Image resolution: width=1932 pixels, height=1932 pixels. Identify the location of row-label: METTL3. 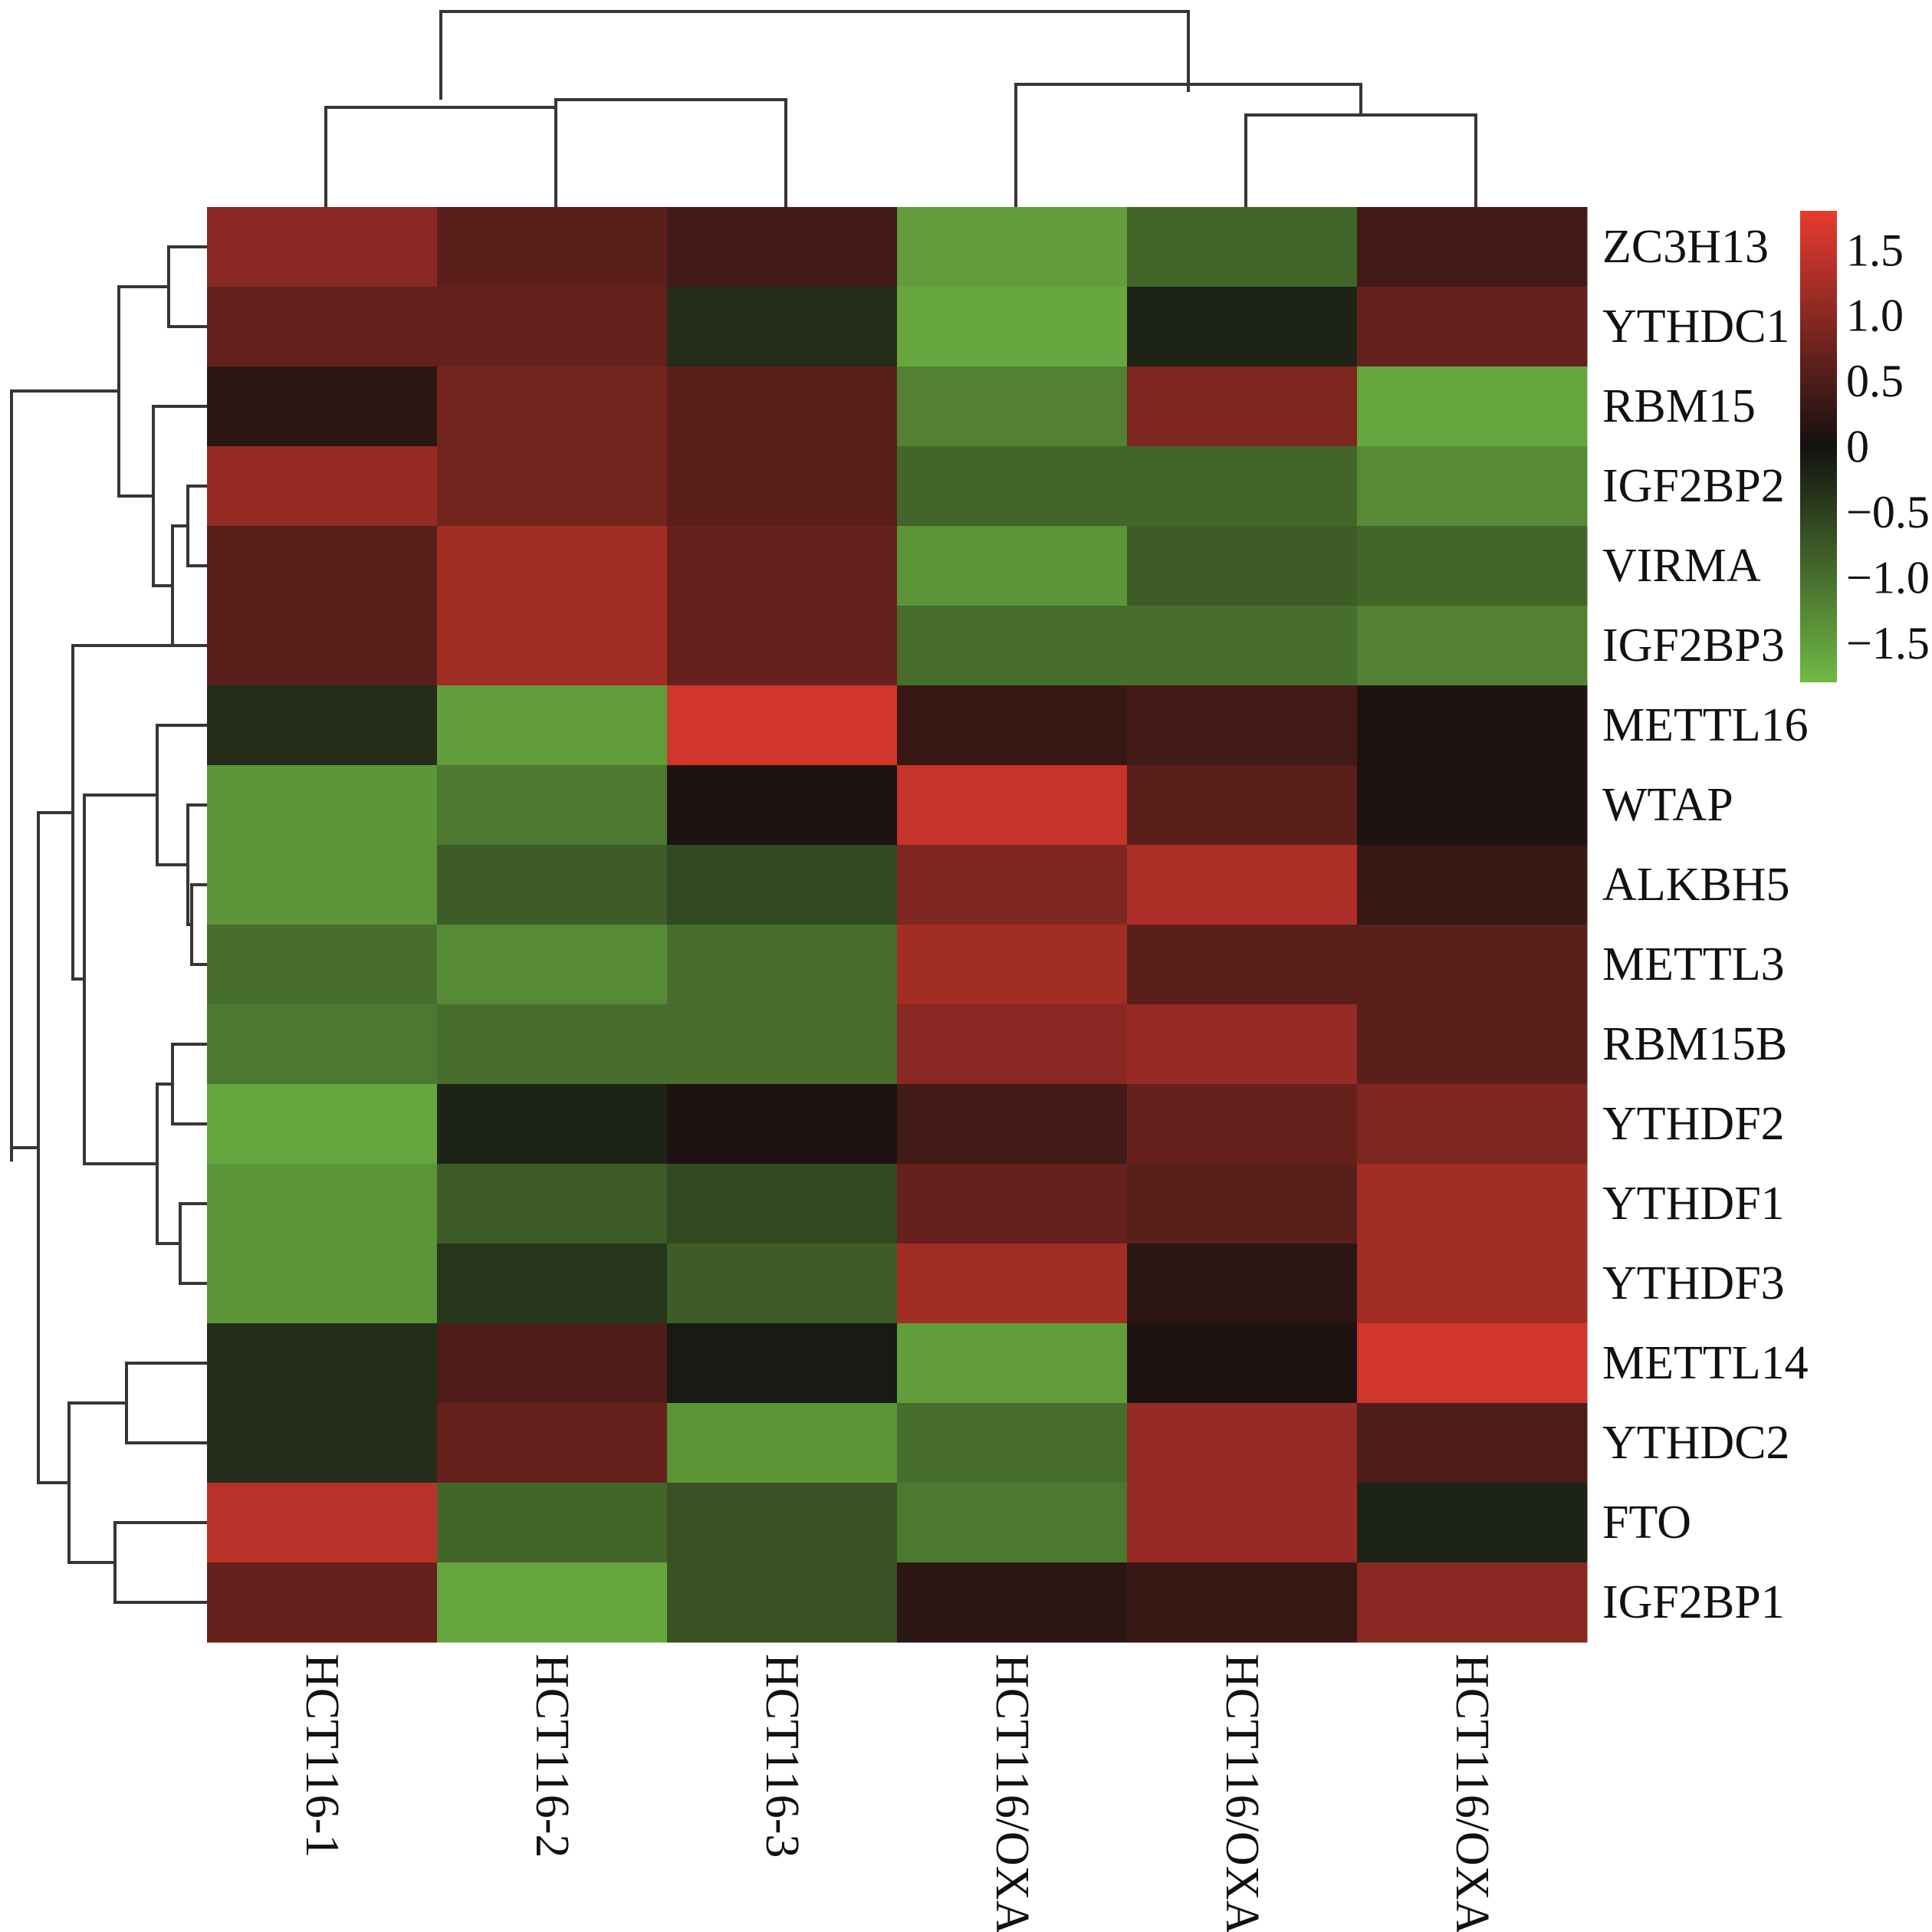
(1694, 964).